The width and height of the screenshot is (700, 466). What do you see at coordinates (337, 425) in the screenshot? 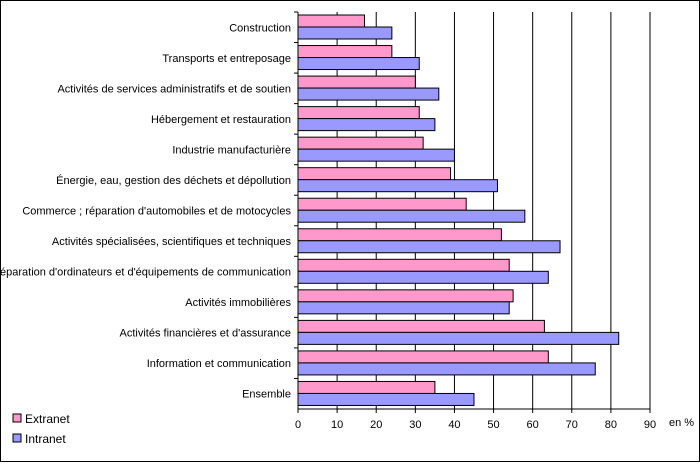
I see `x-tick-label: 10` at bounding box center [337, 425].